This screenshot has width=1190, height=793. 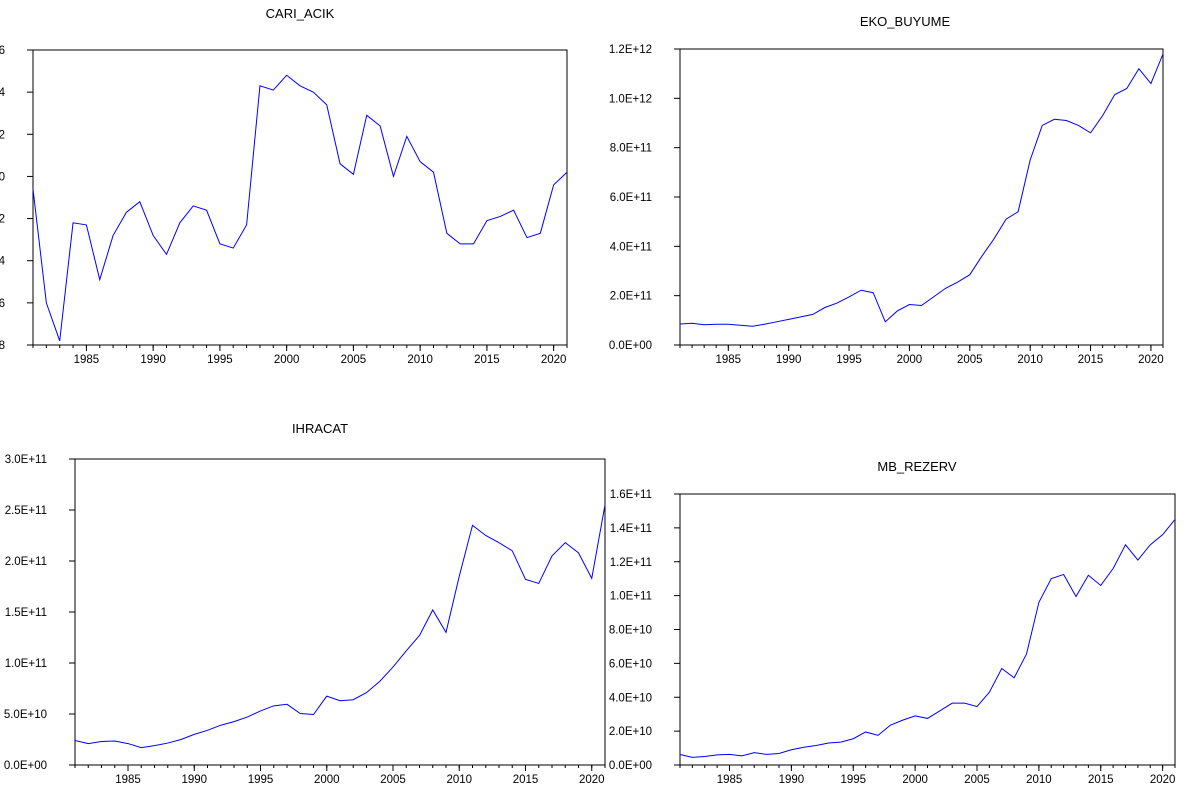 I want to click on y-tick-label: 6, so click(x=2, y=51).